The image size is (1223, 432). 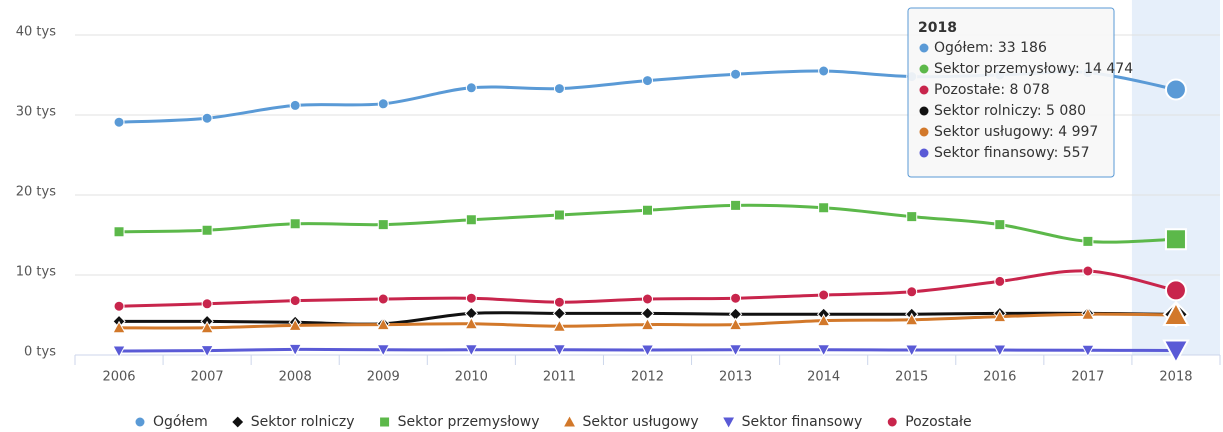 What do you see at coordinates (911, 377) in the screenshot?
I see `x-tick-label: 2015` at bounding box center [911, 377].